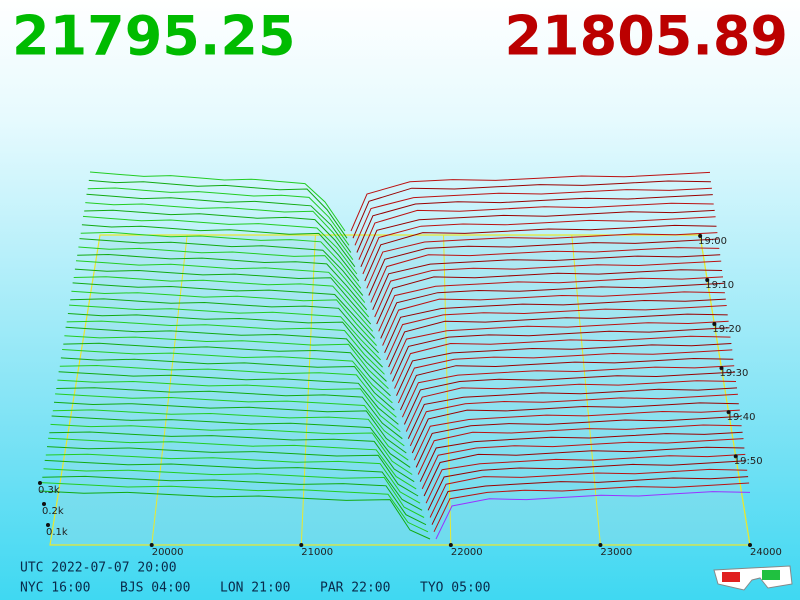 This screenshot has height=600, width=800. I want to click on zone-clock: BJS 04:00, so click(155, 588).